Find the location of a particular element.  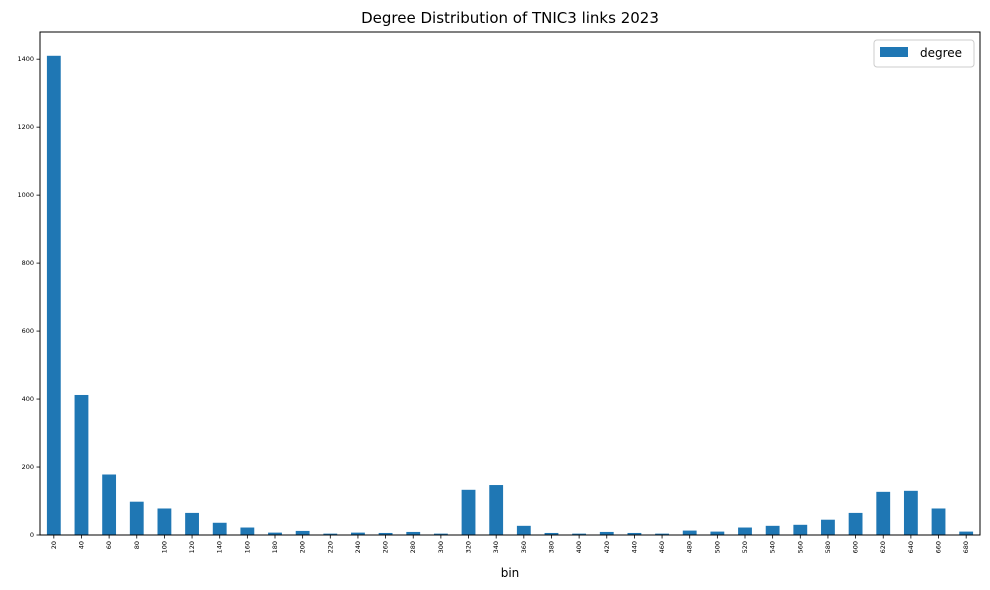

y-tick-label-800: 800 is located at coordinates (28, 263).